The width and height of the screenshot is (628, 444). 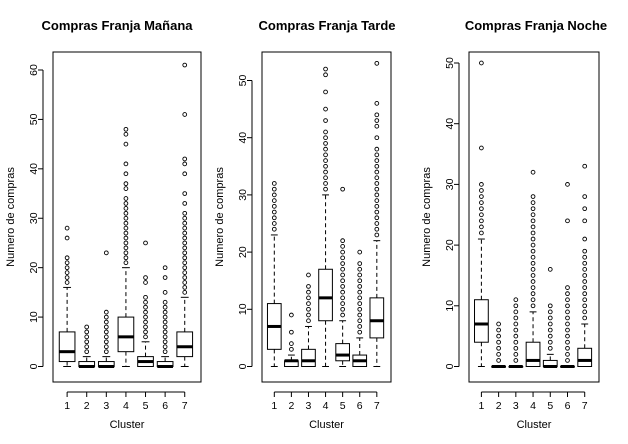 What do you see at coordinates (34, 268) in the screenshot?
I see `y-tick-label: 20` at bounding box center [34, 268].